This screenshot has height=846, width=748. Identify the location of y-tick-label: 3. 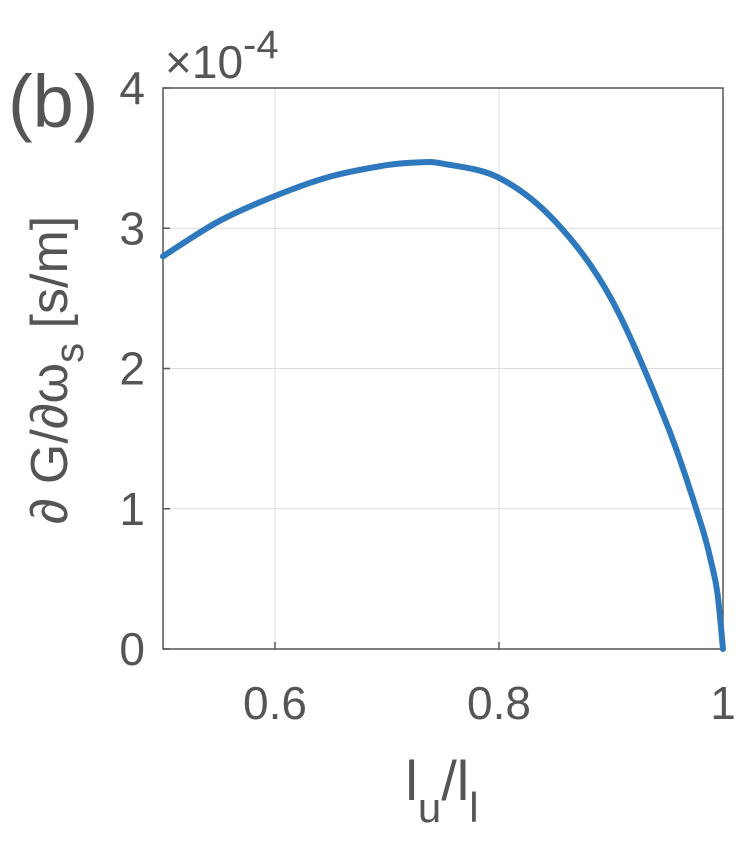
(132, 228).